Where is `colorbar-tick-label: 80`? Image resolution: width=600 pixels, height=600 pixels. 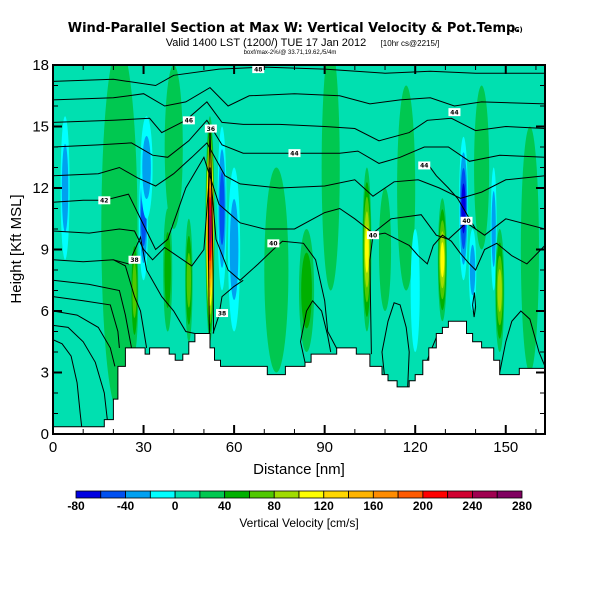 colorbar-tick-label: 80 is located at coordinates (275, 506).